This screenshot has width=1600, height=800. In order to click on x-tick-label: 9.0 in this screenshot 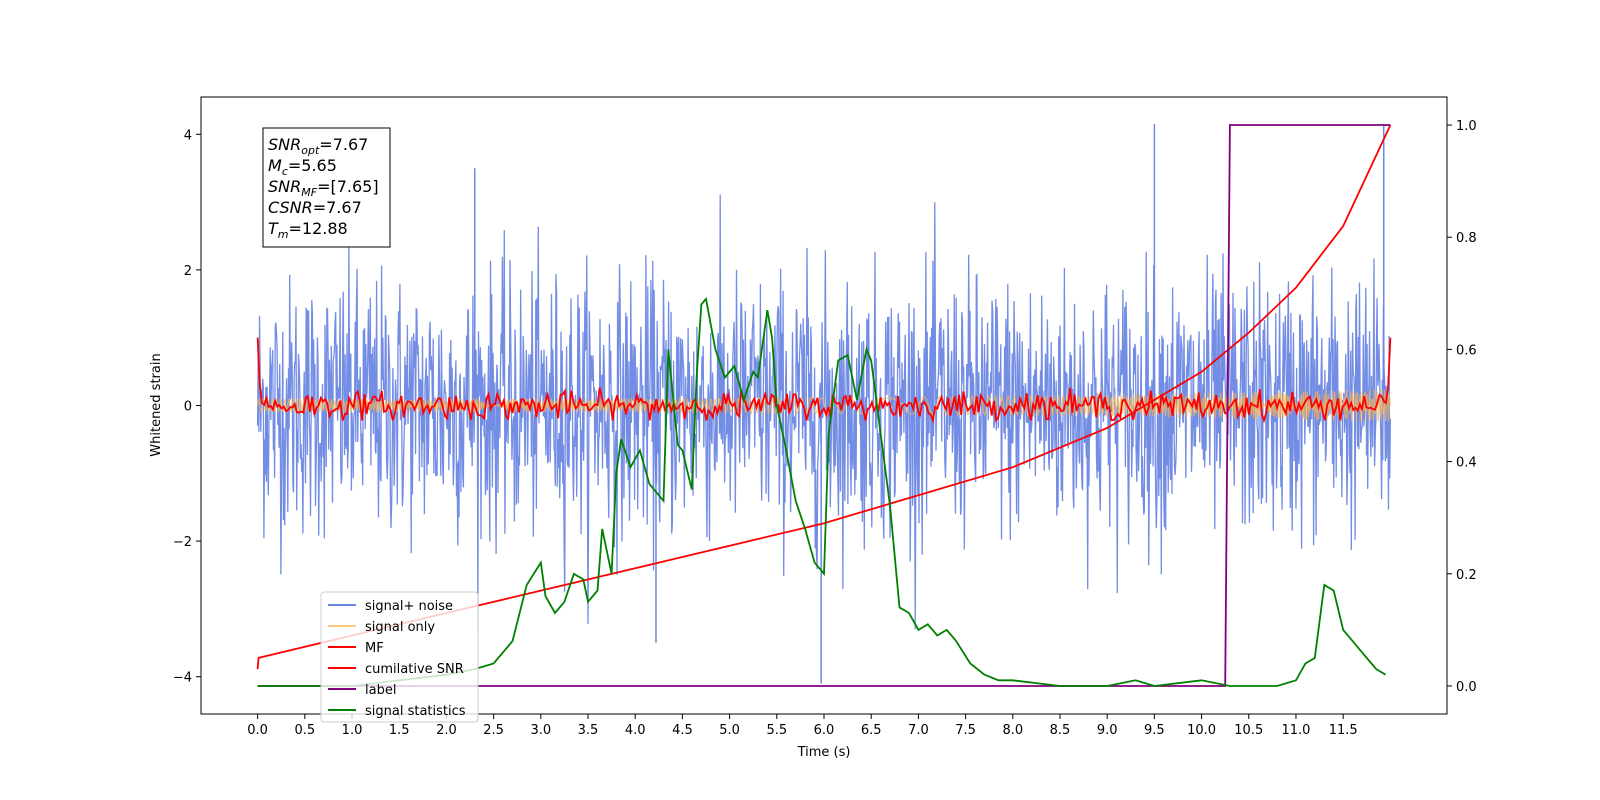, I will do `click(1107, 730)`.